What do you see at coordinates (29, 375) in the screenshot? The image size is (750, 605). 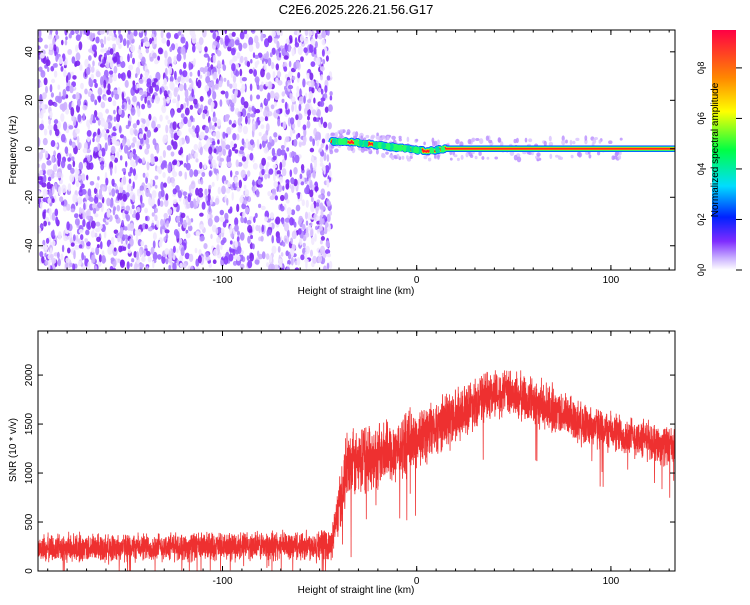 I see `snr-y-tick-label: 2000` at bounding box center [29, 375].